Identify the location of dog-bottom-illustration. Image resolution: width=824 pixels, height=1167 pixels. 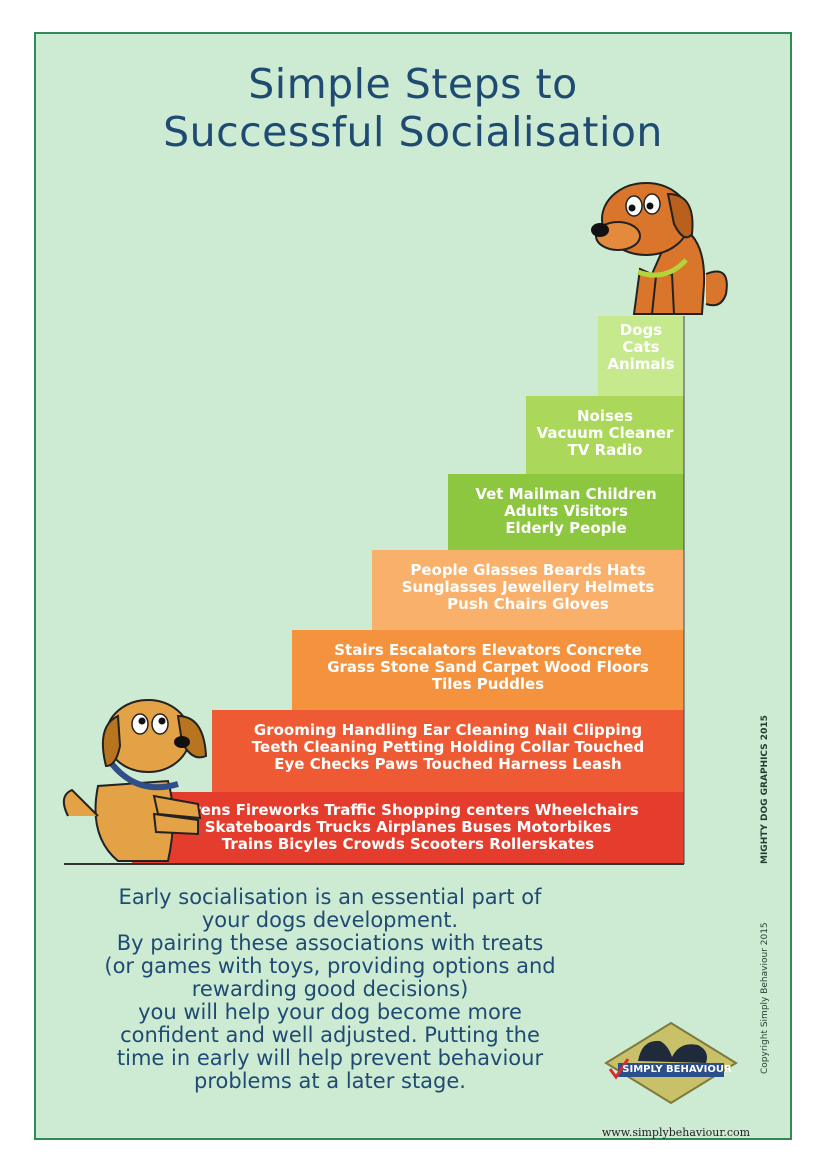
(135, 780).